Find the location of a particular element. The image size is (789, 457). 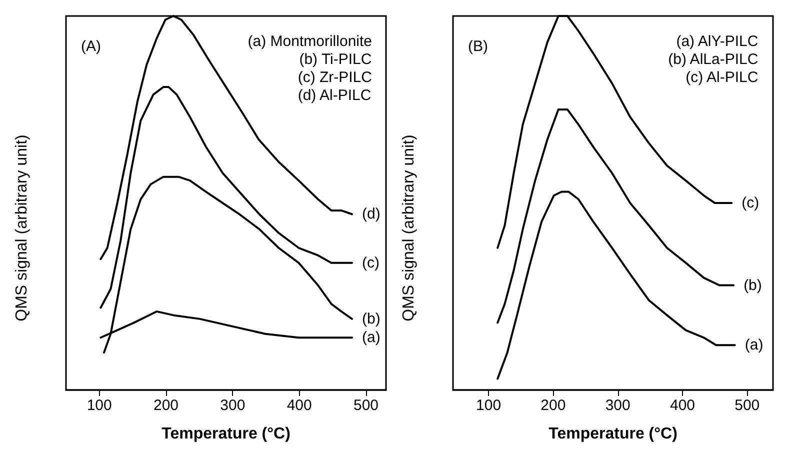

annotation: (b) AlLa-PILC is located at coordinates (713, 59).